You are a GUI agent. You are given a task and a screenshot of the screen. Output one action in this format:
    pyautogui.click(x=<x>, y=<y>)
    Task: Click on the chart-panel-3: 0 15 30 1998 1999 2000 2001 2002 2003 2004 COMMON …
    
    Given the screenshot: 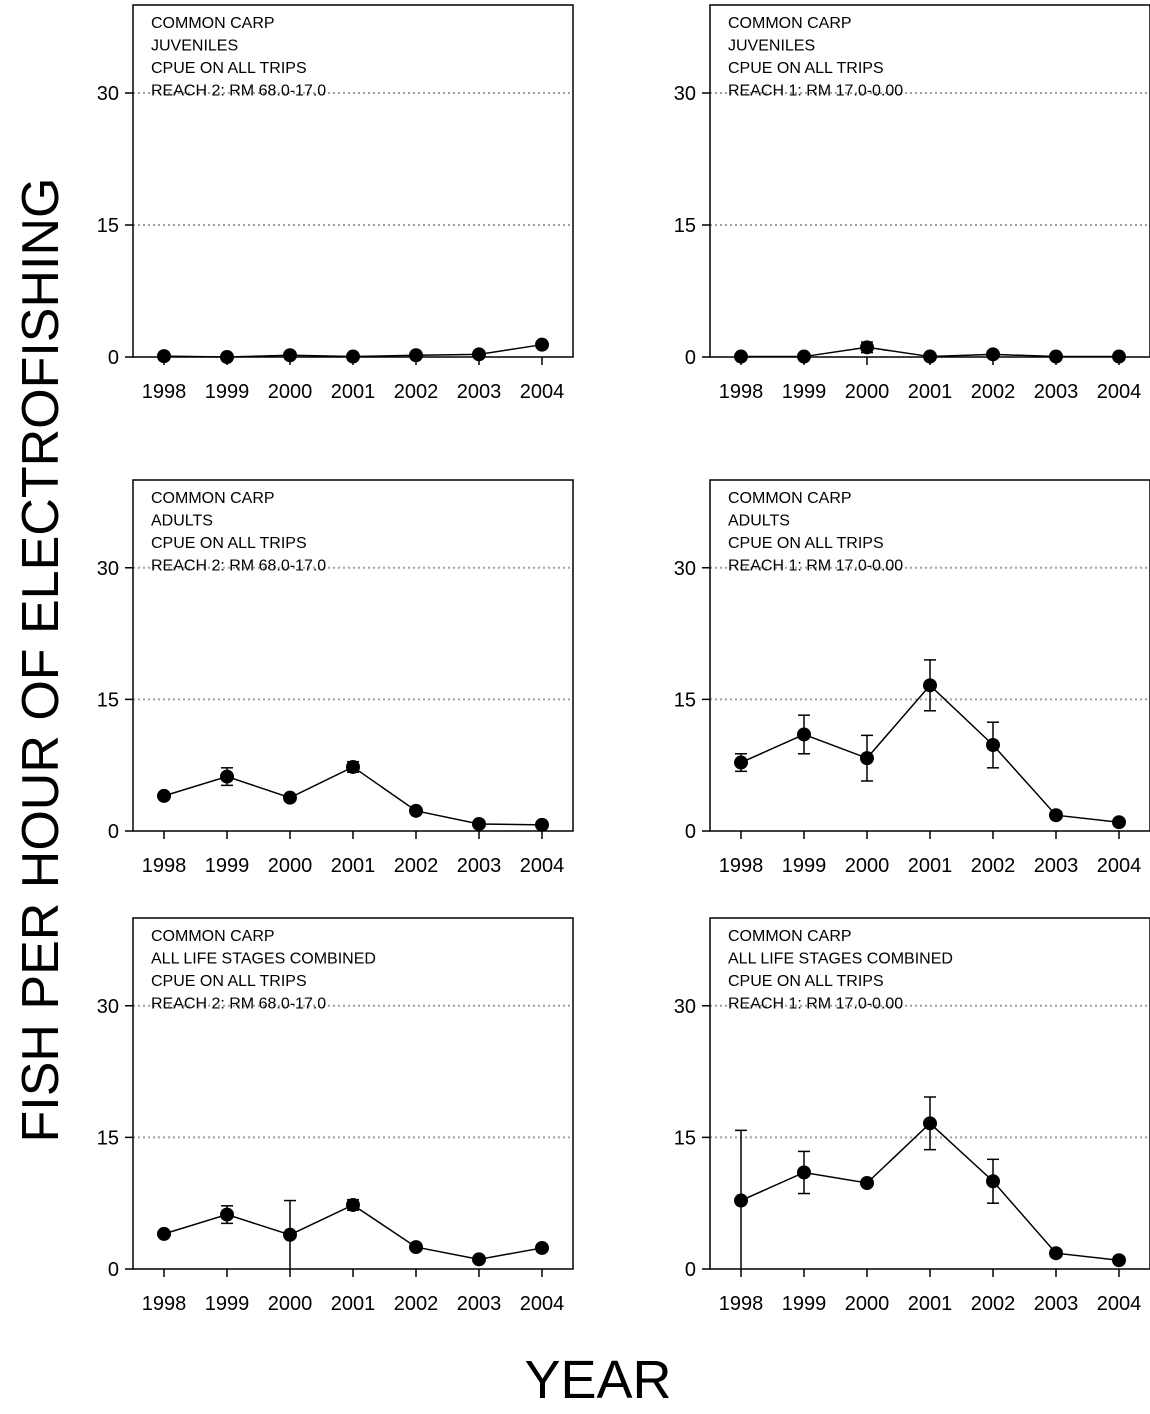 What is the action you would take?
    pyautogui.click(x=335, y=678)
    